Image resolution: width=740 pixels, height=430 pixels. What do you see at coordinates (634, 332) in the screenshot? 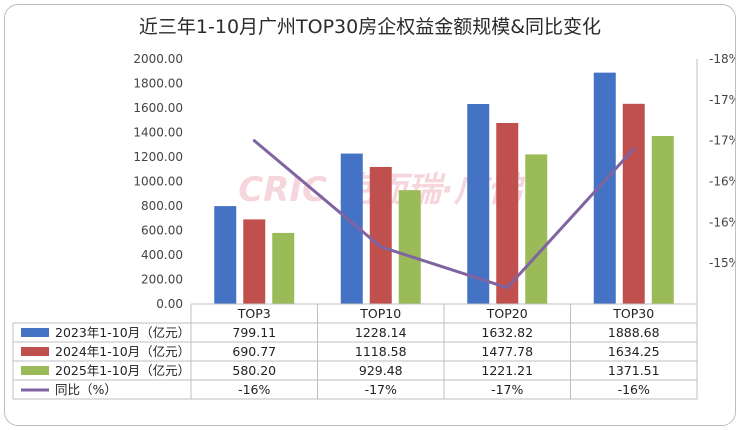
I see `data-label-0-3: 1888.68` at bounding box center [634, 332].